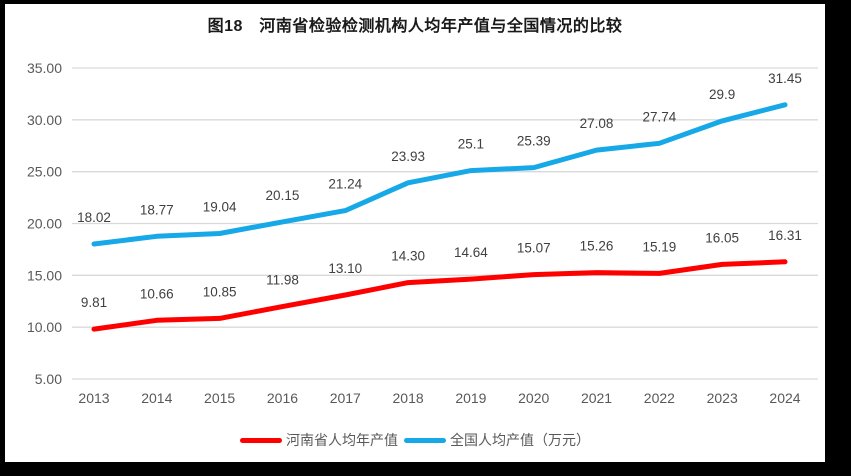  Describe the element at coordinates (157, 293) in the screenshot. I see `data-label: 10.66` at that location.